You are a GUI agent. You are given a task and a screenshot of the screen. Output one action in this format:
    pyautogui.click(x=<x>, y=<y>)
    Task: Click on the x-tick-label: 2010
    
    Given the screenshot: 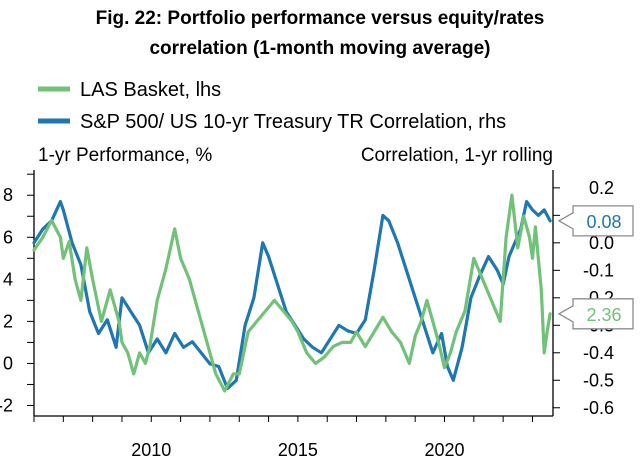 What is the action you would take?
    pyautogui.click(x=151, y=450)
    